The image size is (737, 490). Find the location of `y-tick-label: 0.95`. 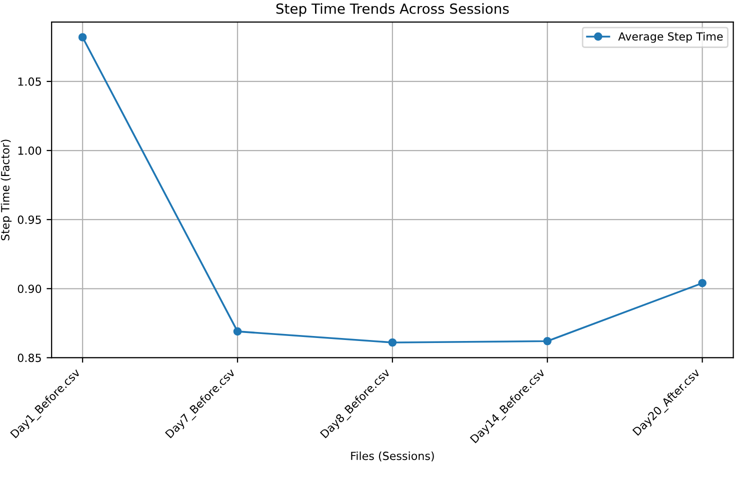

y-tick-label: 0.95 is located at coordinates (29, 220).